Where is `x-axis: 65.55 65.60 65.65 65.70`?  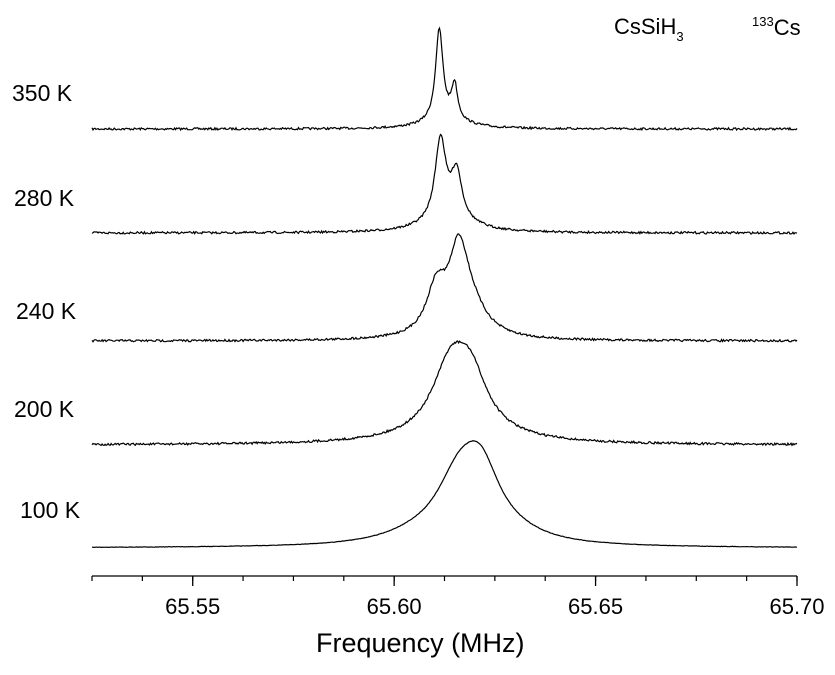 x-axis: 65.55 65.60 65.65 65.70 is located at coordinates (458, 597).